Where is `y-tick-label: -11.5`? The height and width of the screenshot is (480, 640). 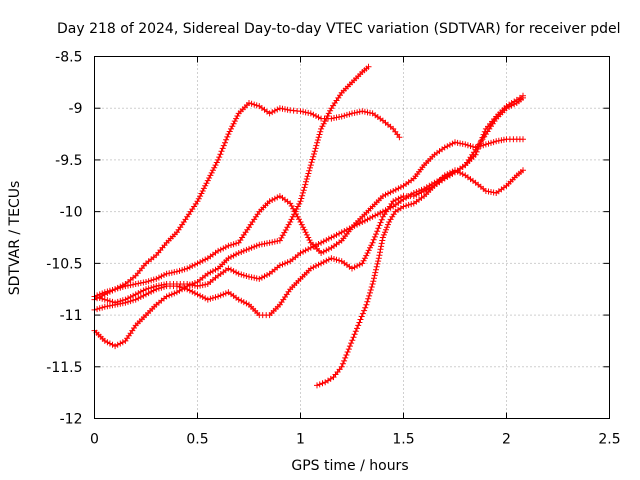
y-tick-label: -11.5 is located at coordinates (64, 368).